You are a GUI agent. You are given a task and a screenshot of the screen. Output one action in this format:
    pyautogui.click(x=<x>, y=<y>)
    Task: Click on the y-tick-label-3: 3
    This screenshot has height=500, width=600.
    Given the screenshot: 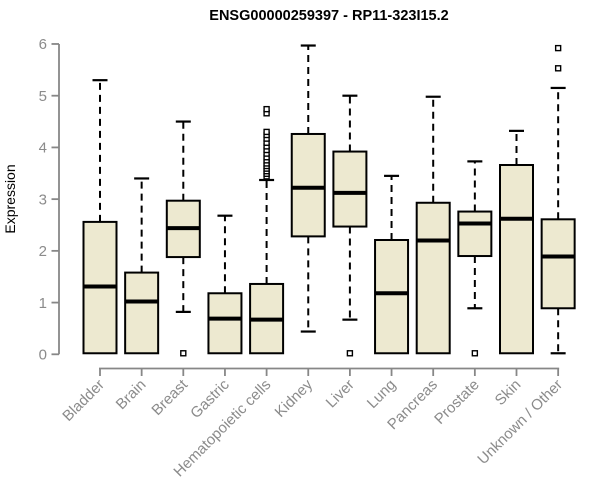 What is the action you would take?
    pyautogui.click(x=43, y=199)
    